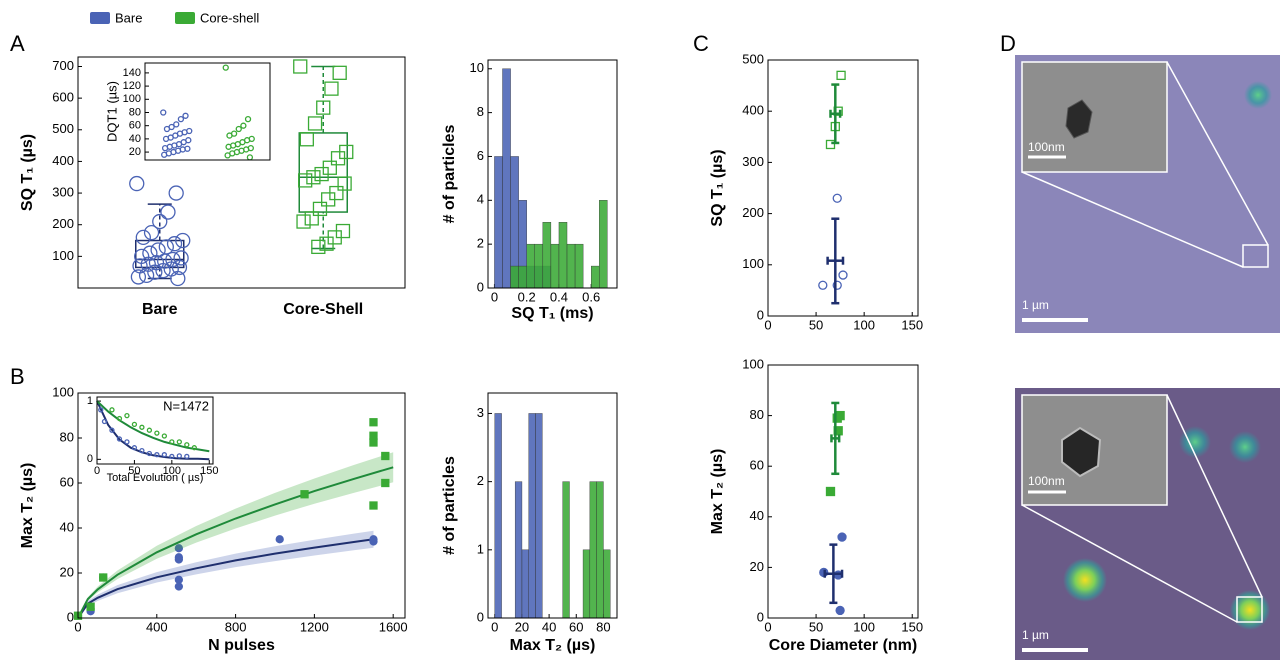  I want to click on y-tick-label: 8, so click(480, 111).